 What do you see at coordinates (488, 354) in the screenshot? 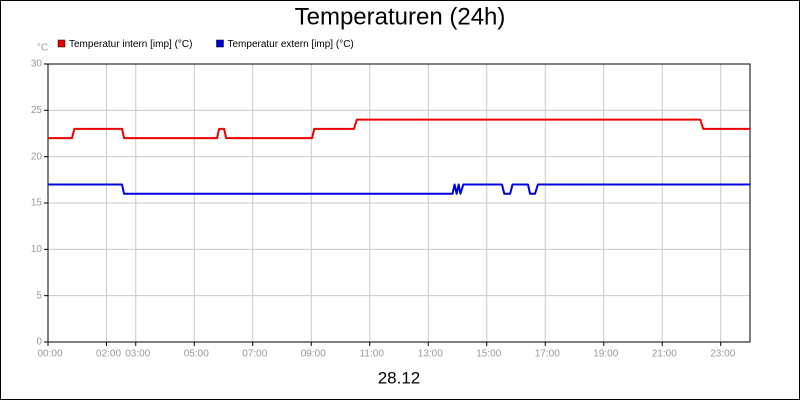
I see `x-tick-label: 15:00` at bounding box center [488, 354].